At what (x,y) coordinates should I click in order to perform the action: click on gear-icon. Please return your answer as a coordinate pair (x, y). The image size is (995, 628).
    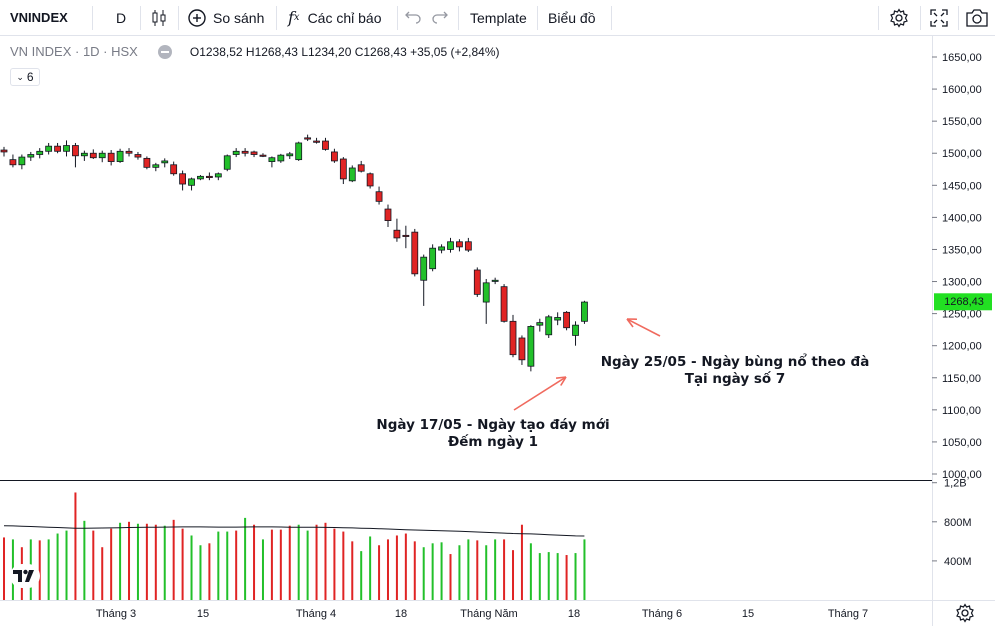
    Looking at the image, I should click on (965, 613).